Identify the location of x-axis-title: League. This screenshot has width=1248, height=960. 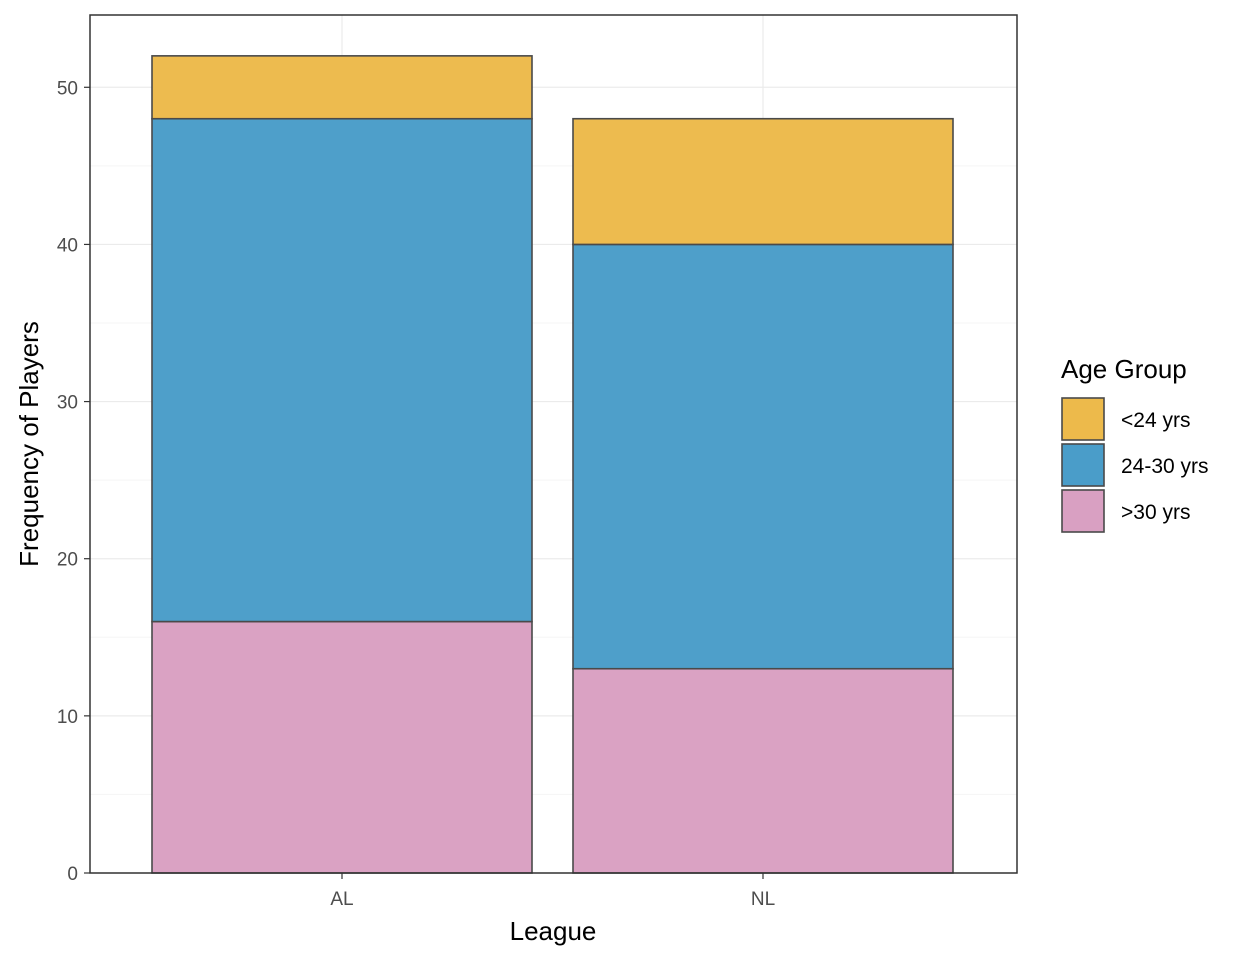
(553, 931).